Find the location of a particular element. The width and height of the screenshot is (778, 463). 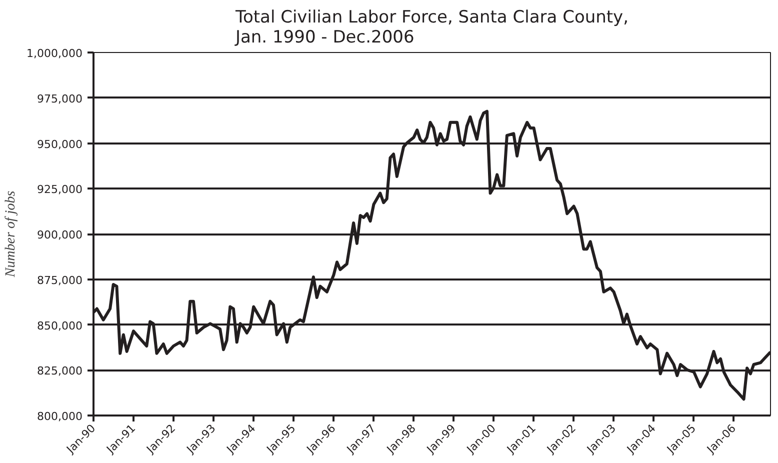

y-tick-label: 850,000 is located at coordinates (60, 325).